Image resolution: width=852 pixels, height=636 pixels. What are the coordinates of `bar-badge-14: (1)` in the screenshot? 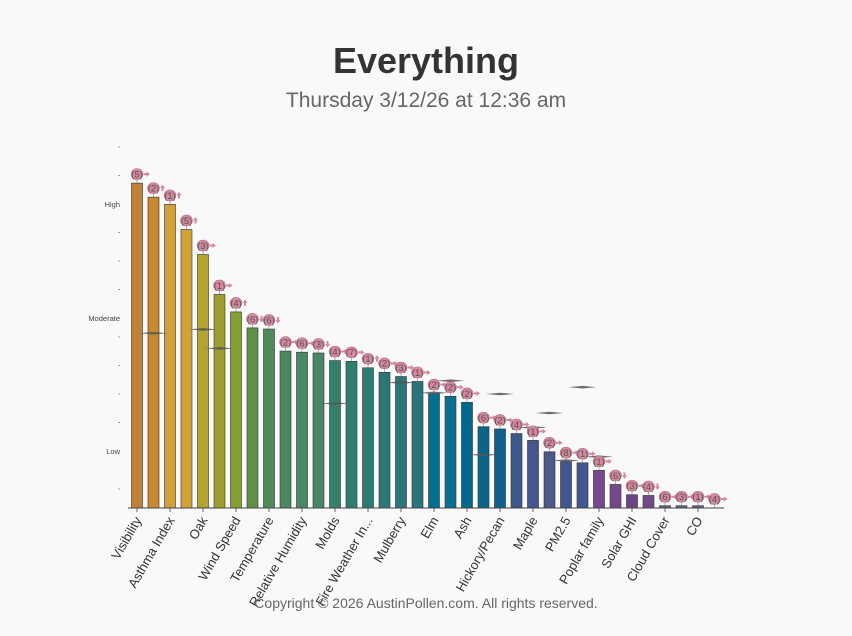 It's located at (370, 359).